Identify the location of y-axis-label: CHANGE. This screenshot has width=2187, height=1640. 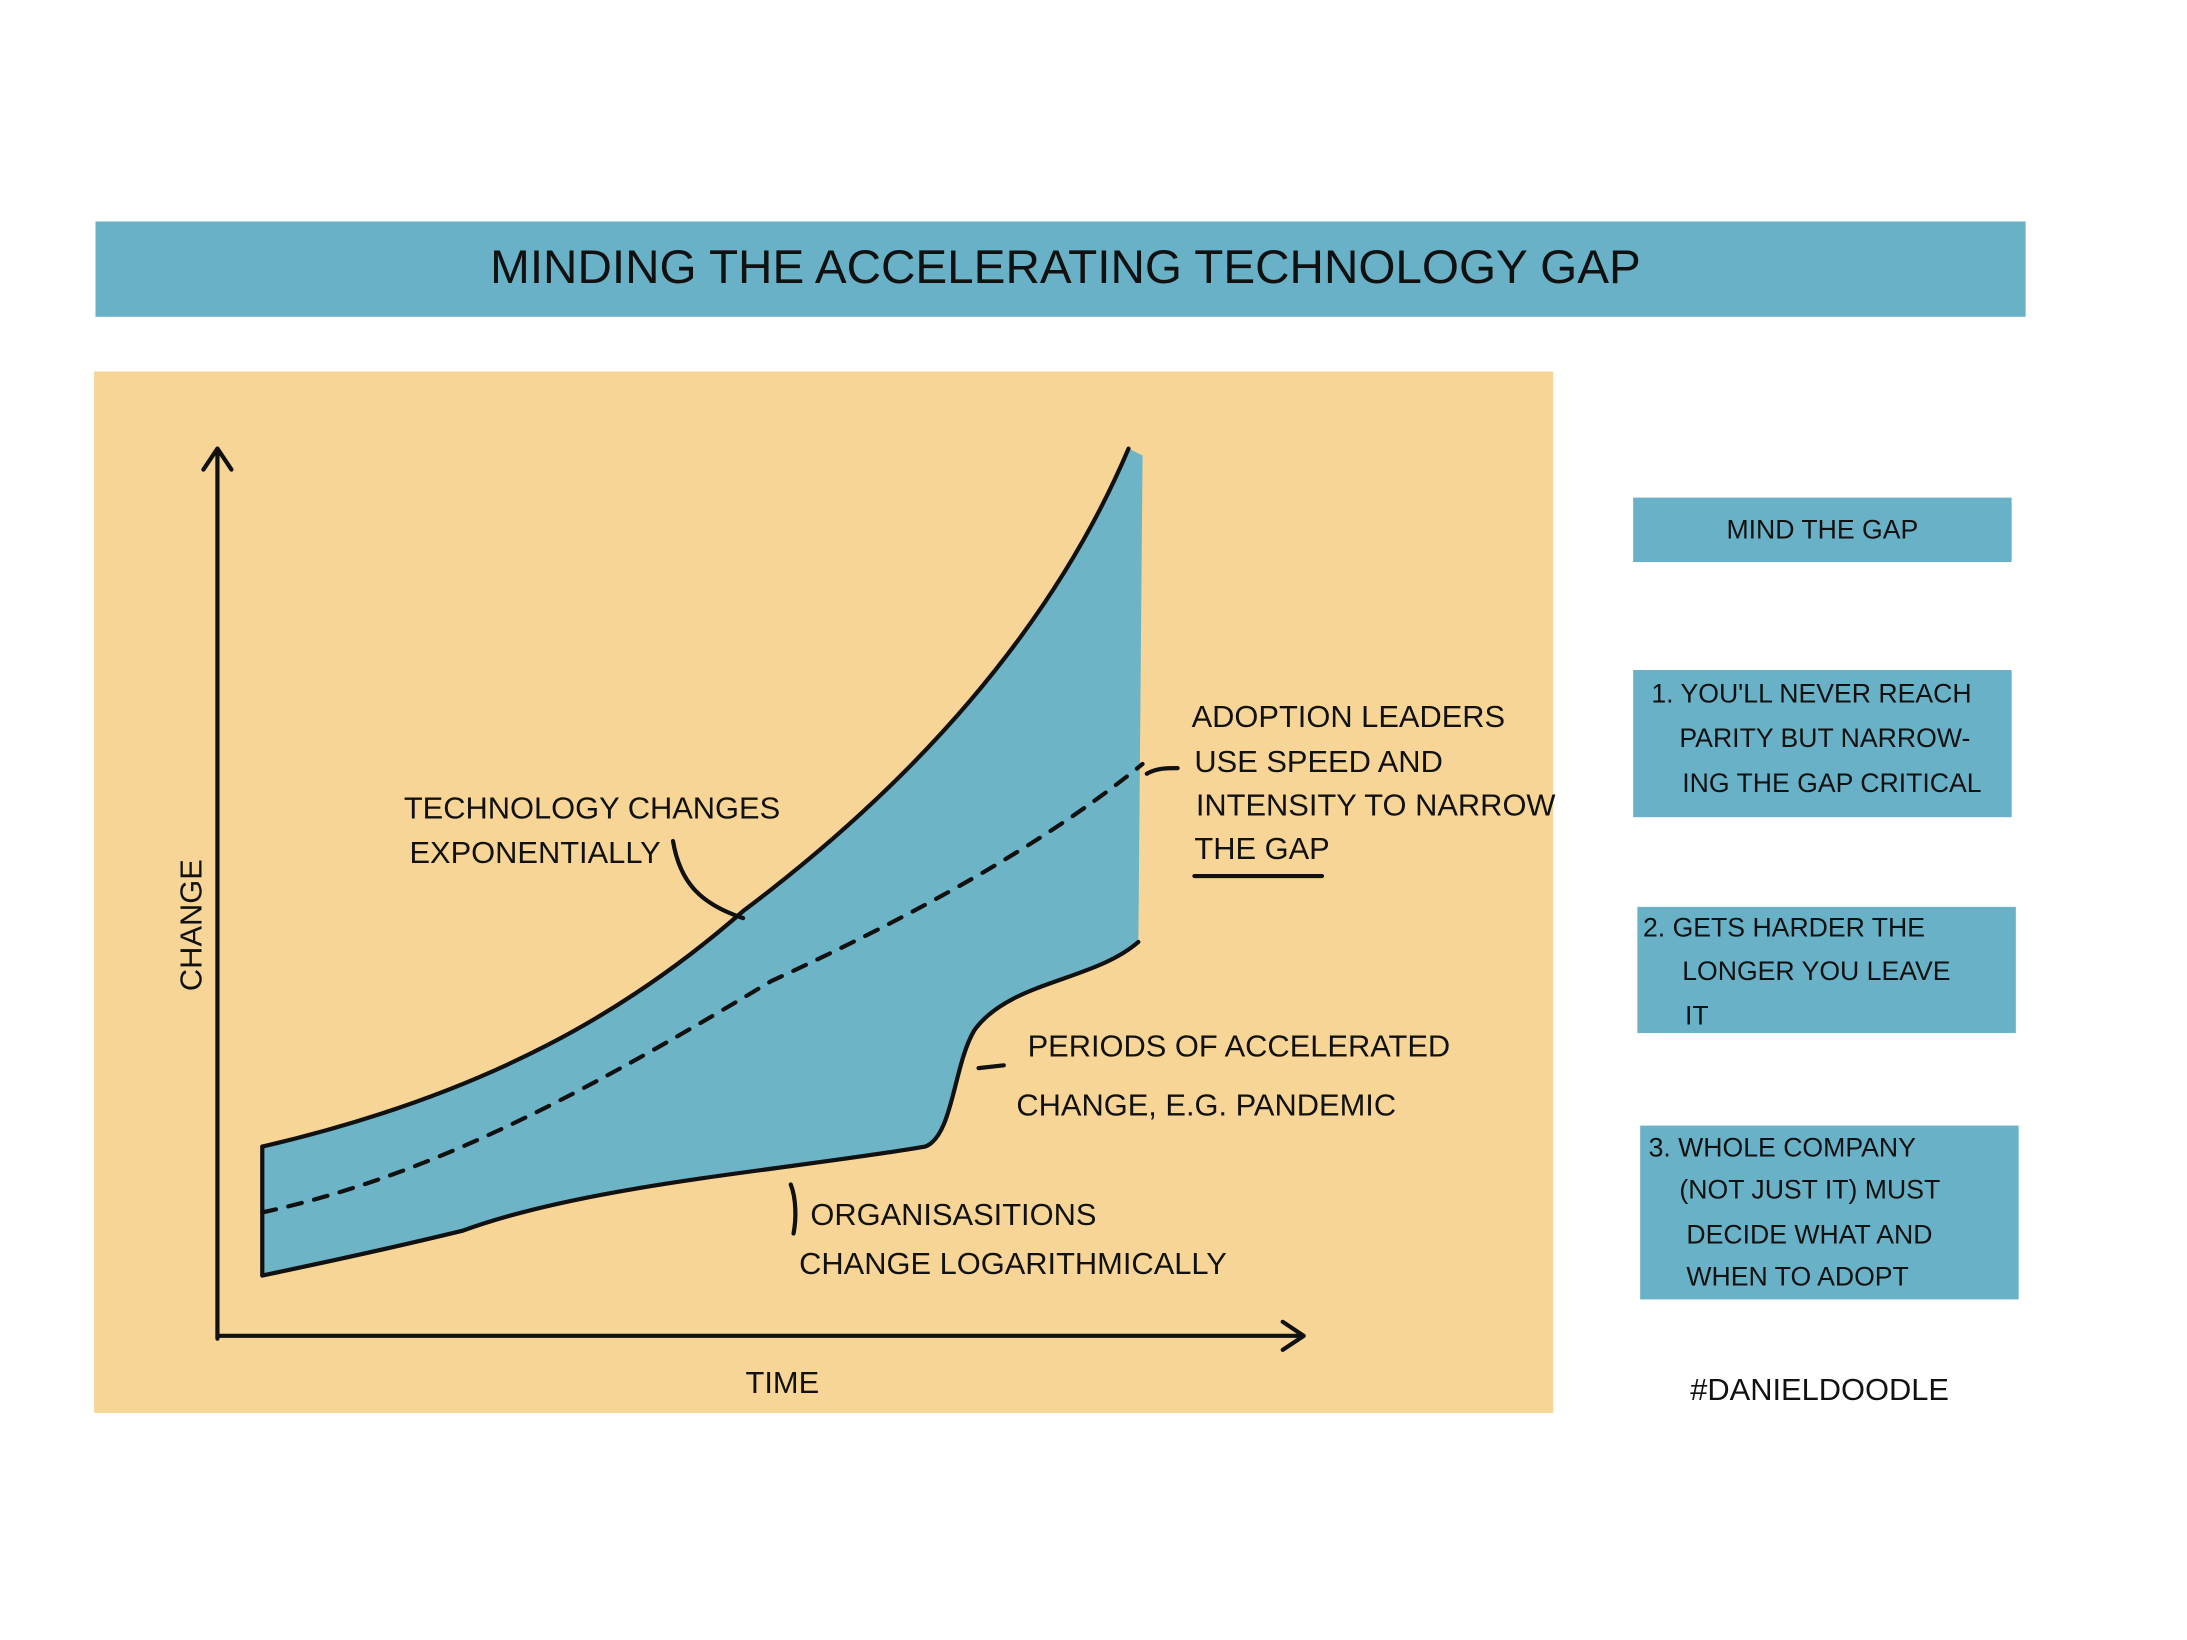
(191, 925).